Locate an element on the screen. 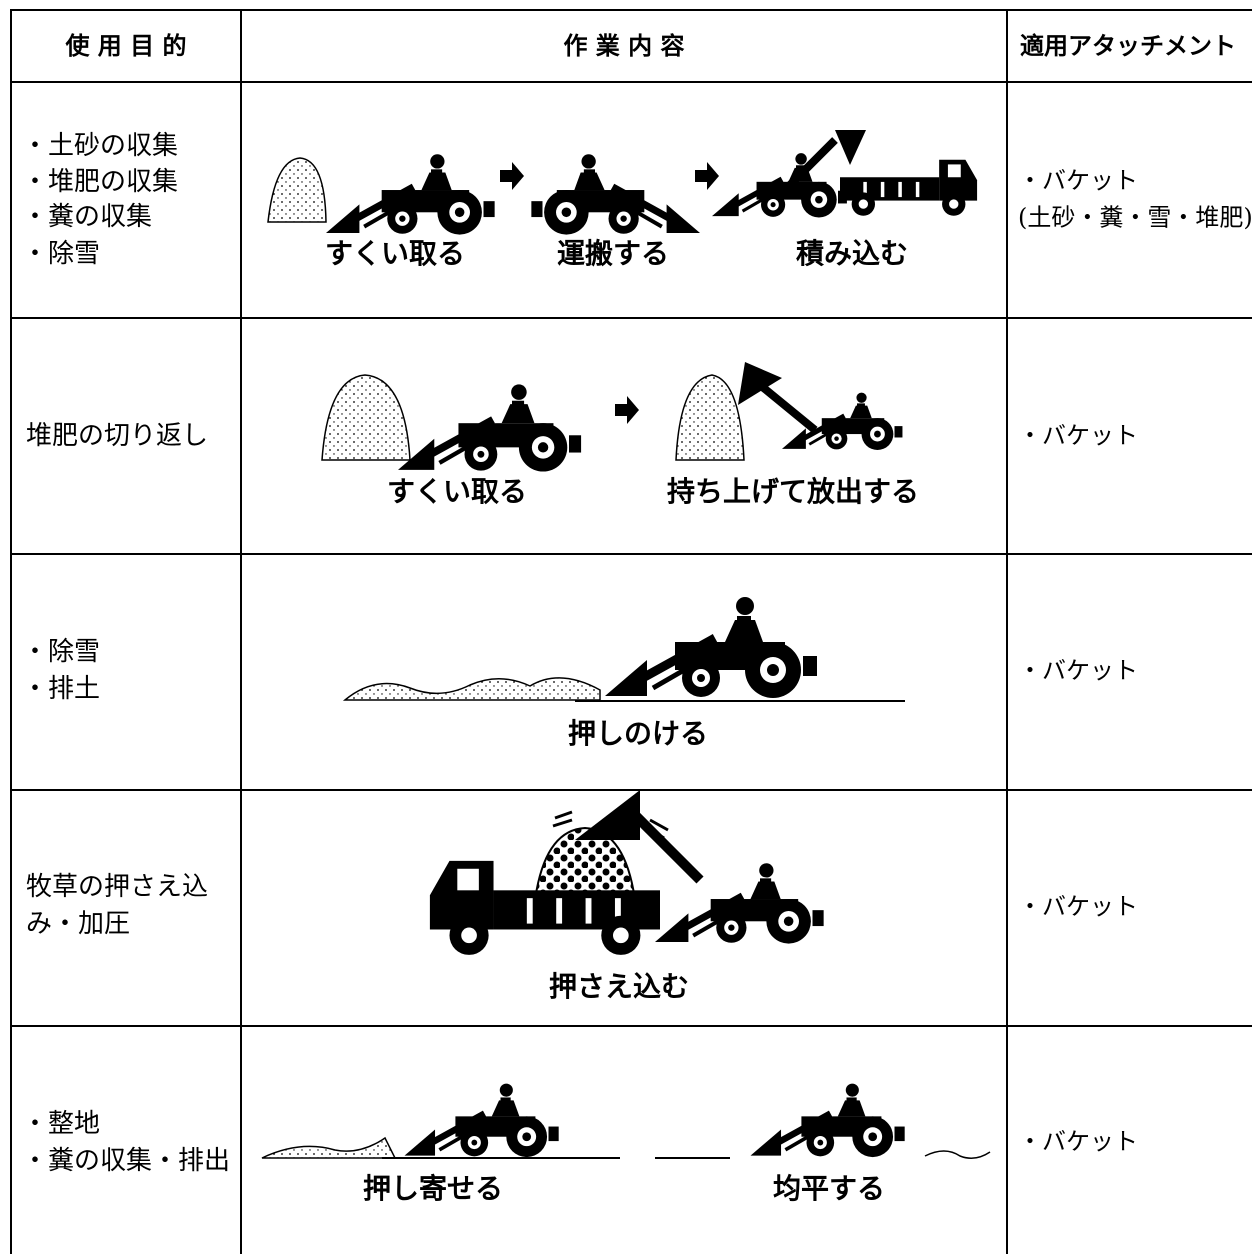 This screenshot has width=1252, height=1254. attachment: (土砂・糞・雪・堆肥) is located at coordinates (1135, 218).